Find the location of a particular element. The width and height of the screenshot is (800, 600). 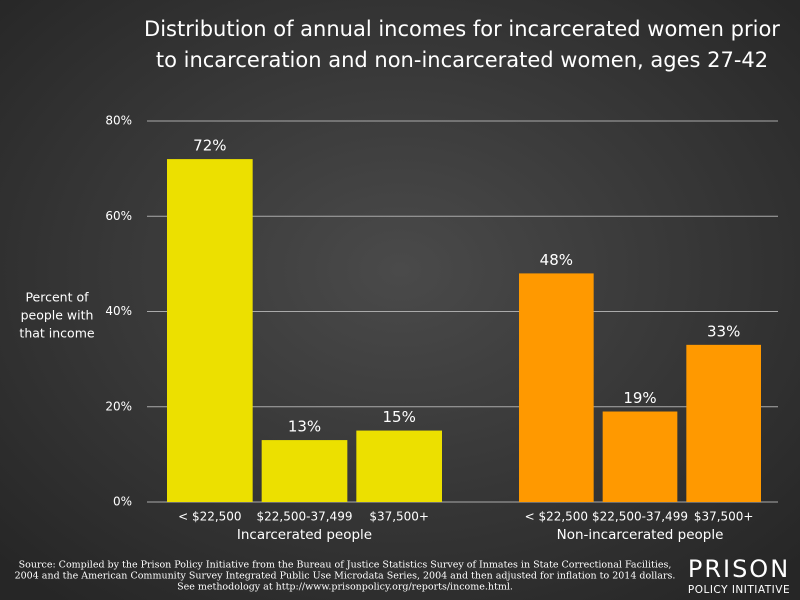

y-axis-label: people with is located at coordinates (57, 315).